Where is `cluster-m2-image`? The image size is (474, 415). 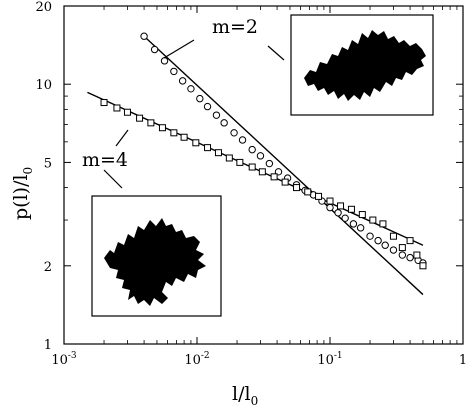
cluster-m2-image is located at coordinates (365, 65).